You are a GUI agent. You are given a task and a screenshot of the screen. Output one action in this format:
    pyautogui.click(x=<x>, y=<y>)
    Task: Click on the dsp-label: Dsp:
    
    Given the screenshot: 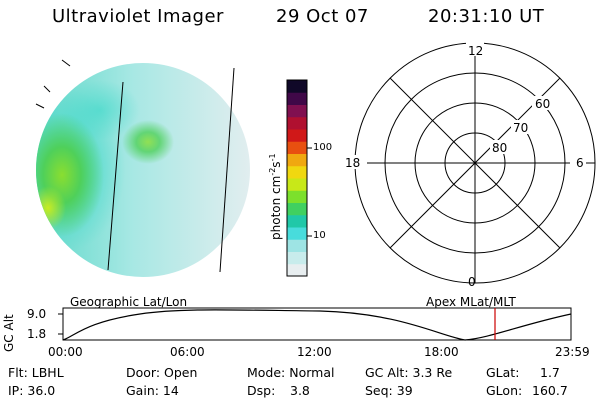 What is the action you would take?
    pyautogui.click(x=261, y=390)
    